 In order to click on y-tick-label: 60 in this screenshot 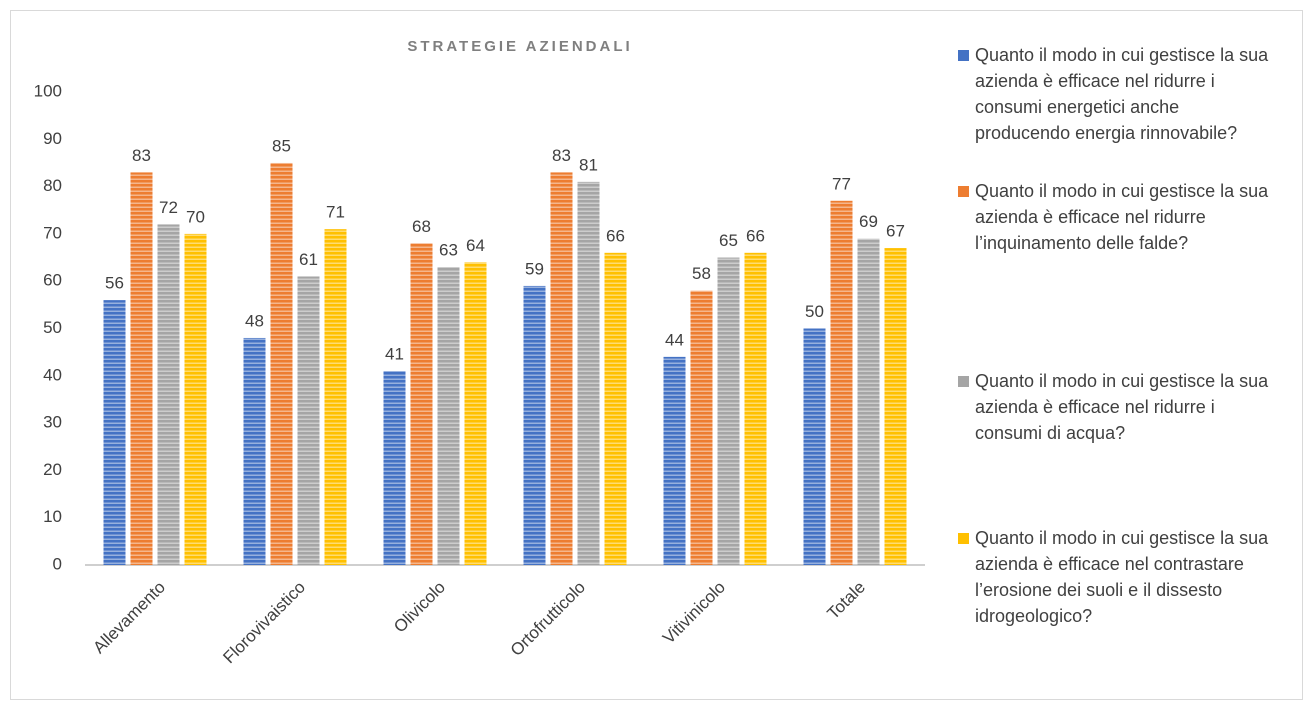, I will do `click(52, 280)`.